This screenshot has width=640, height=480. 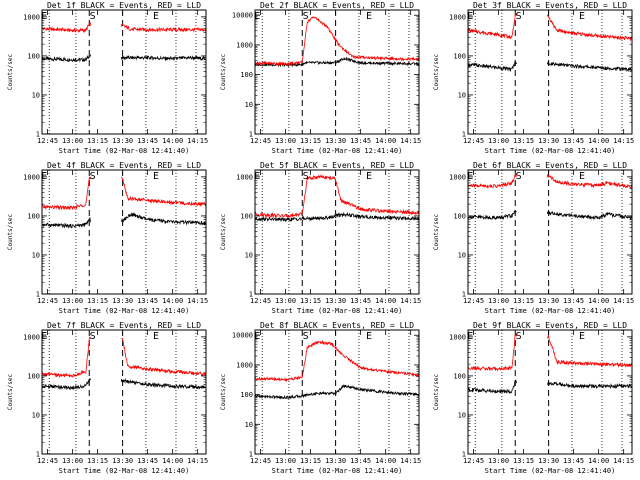 I want to click on panel-title: Det 9f BLACK = Events, RED = LLD, so click(x=550, y=325).